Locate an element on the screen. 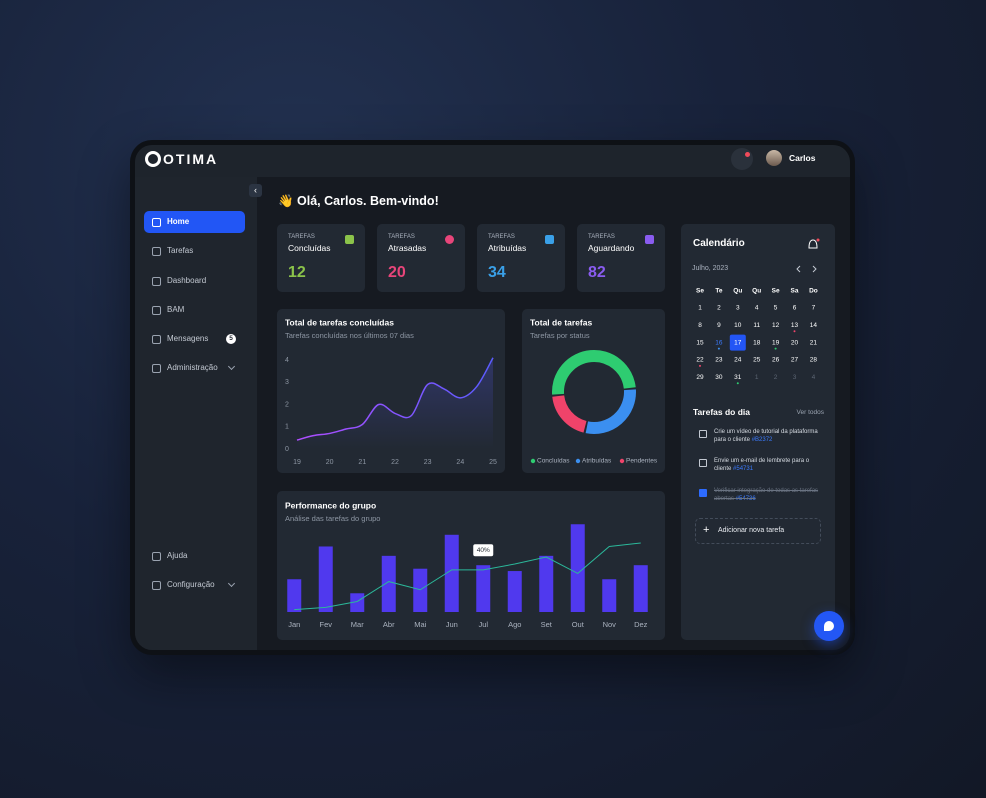  add-task-button is located at coordinates (758, 531).